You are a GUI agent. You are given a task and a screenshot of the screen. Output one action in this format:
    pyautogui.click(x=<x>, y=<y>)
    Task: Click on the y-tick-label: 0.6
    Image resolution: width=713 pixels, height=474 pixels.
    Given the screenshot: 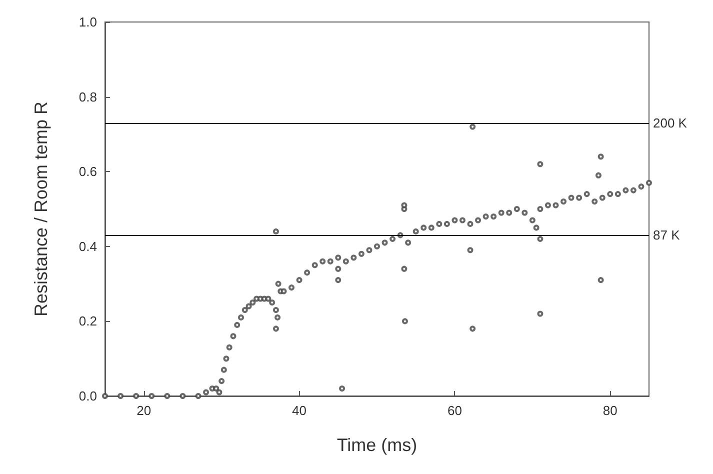 What is the action you would take?
    pyautogui.click(x=87, y=172)
    